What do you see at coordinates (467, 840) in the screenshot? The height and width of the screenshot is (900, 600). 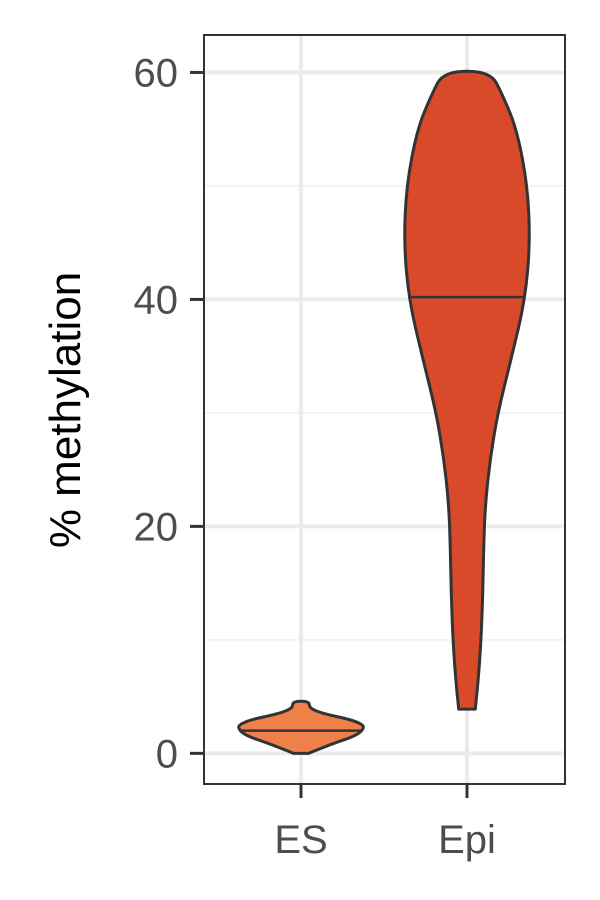 I see `x-tick-label: Epi` at bounding box center [467, 840].